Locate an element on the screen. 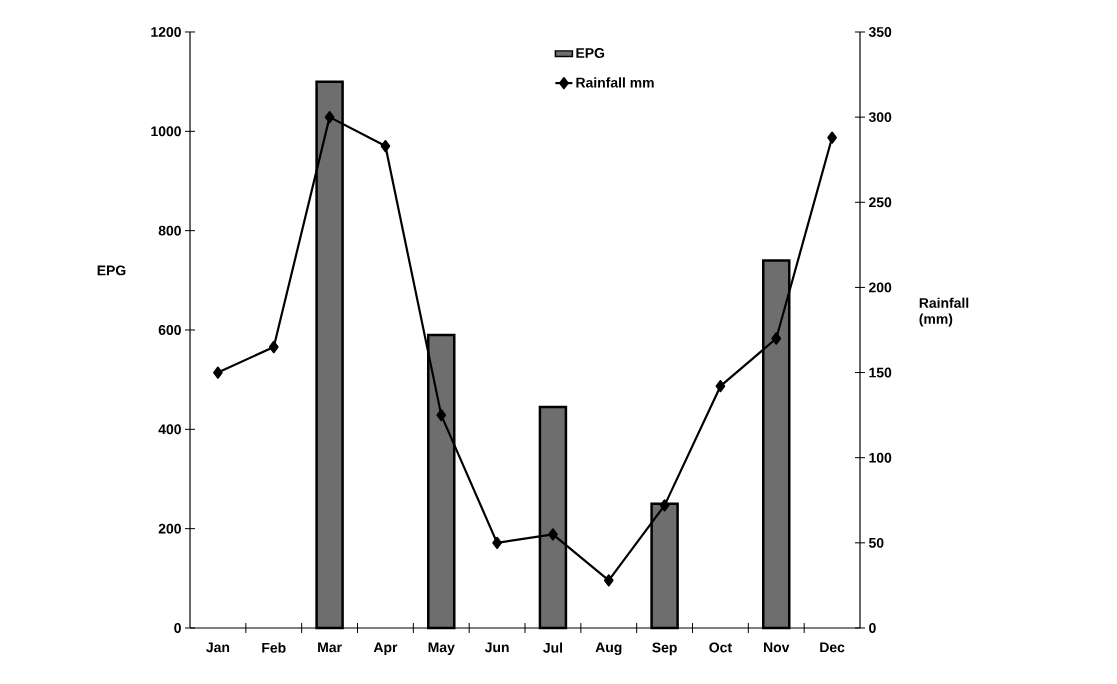  y2-tick-label: 350 is located at coordinates (880, 32).